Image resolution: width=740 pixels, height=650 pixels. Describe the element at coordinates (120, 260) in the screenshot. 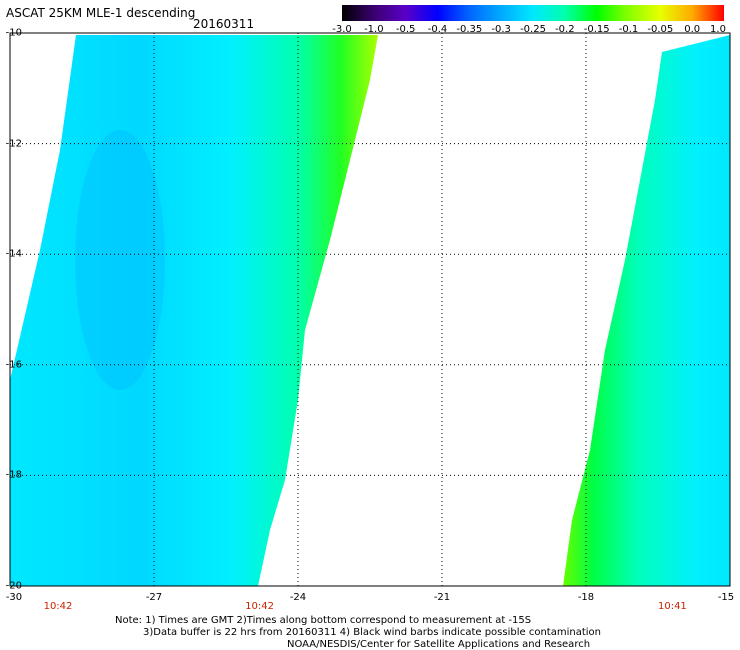

I see `low-value-region` at that location.